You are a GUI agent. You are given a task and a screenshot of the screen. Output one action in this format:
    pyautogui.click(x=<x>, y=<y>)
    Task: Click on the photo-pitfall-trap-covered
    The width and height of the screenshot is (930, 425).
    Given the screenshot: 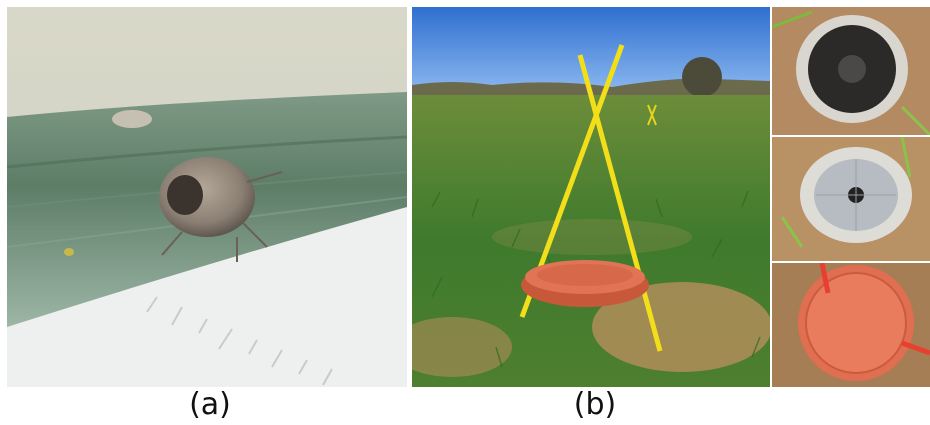 What is the action you would take?
    pyautogui.click(x=851, y=325)
    